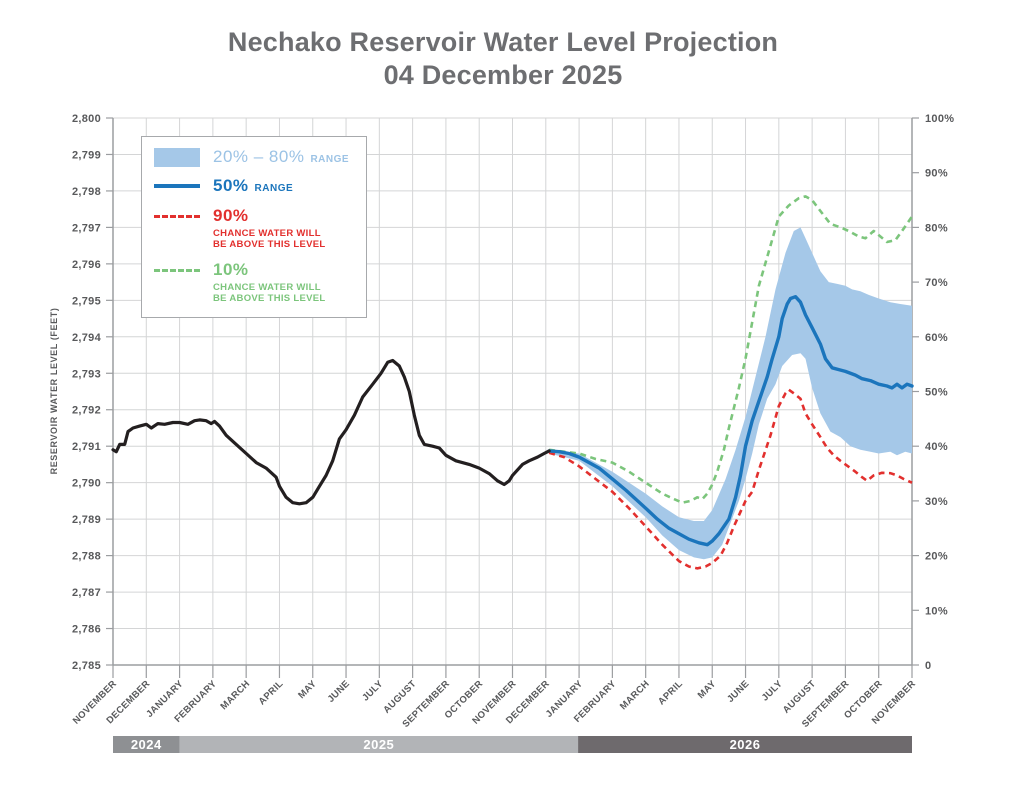 The image size is (1024, 791). I want to click on left-axis-tick-label: 2,786, so click(86, 630).